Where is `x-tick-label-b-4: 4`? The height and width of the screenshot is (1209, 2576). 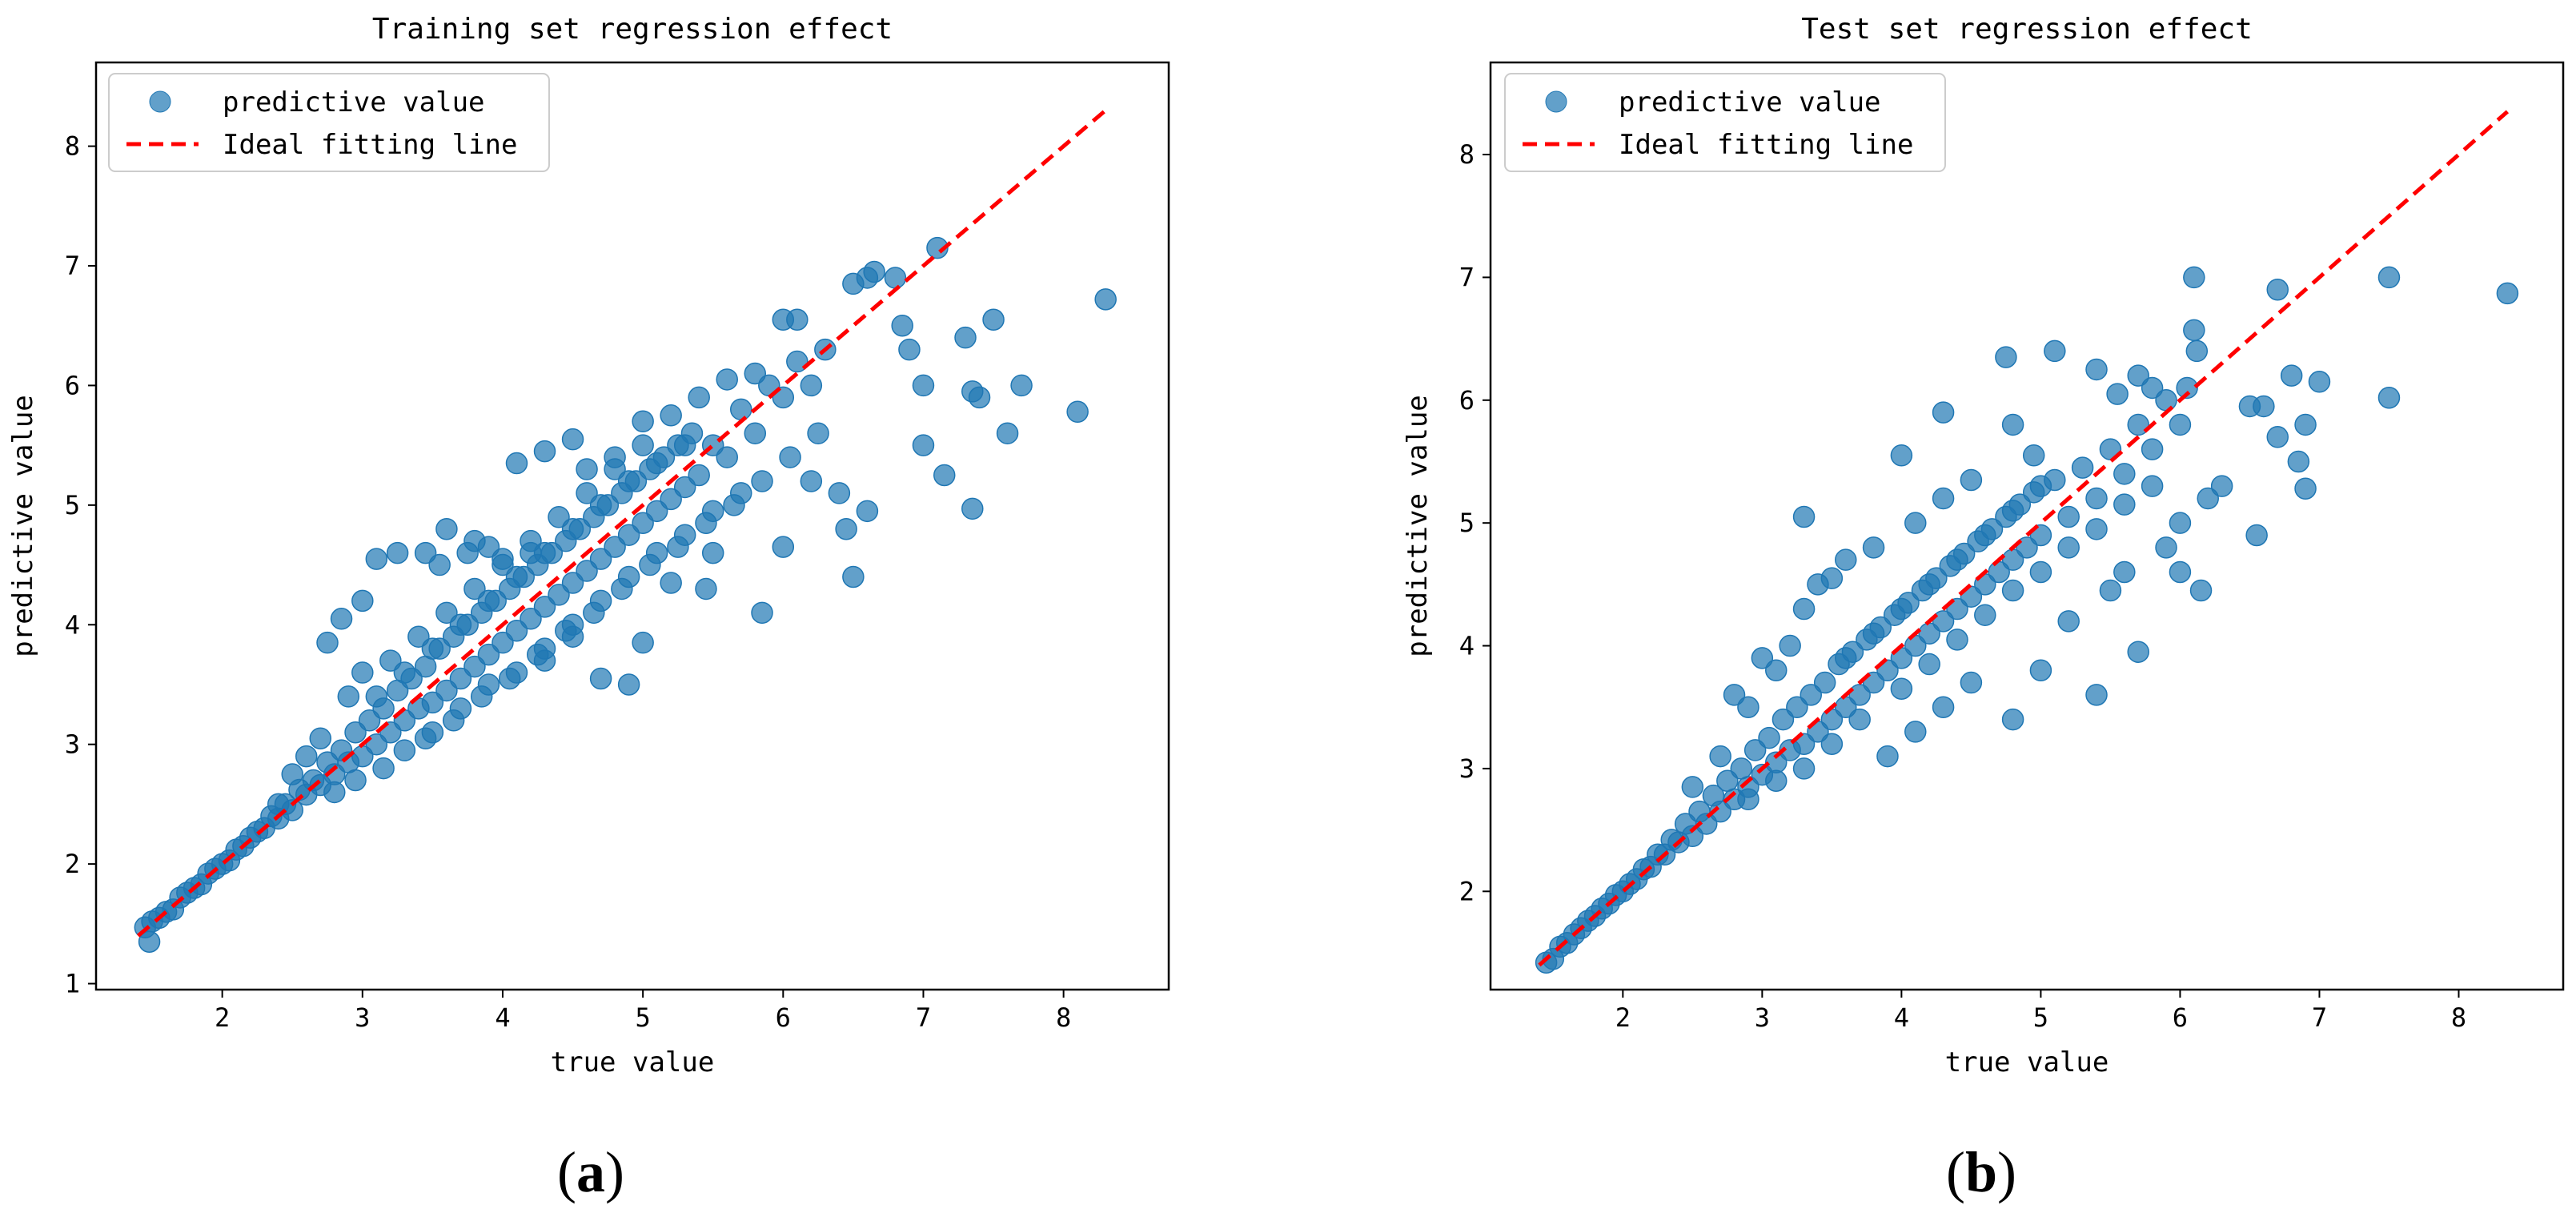 x-tick-label-b-4: 4 is located at coordinates (1901, 1017).